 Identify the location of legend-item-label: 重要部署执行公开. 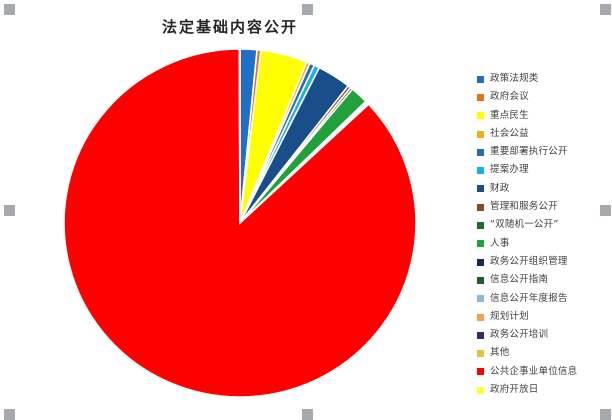
(529, 152).